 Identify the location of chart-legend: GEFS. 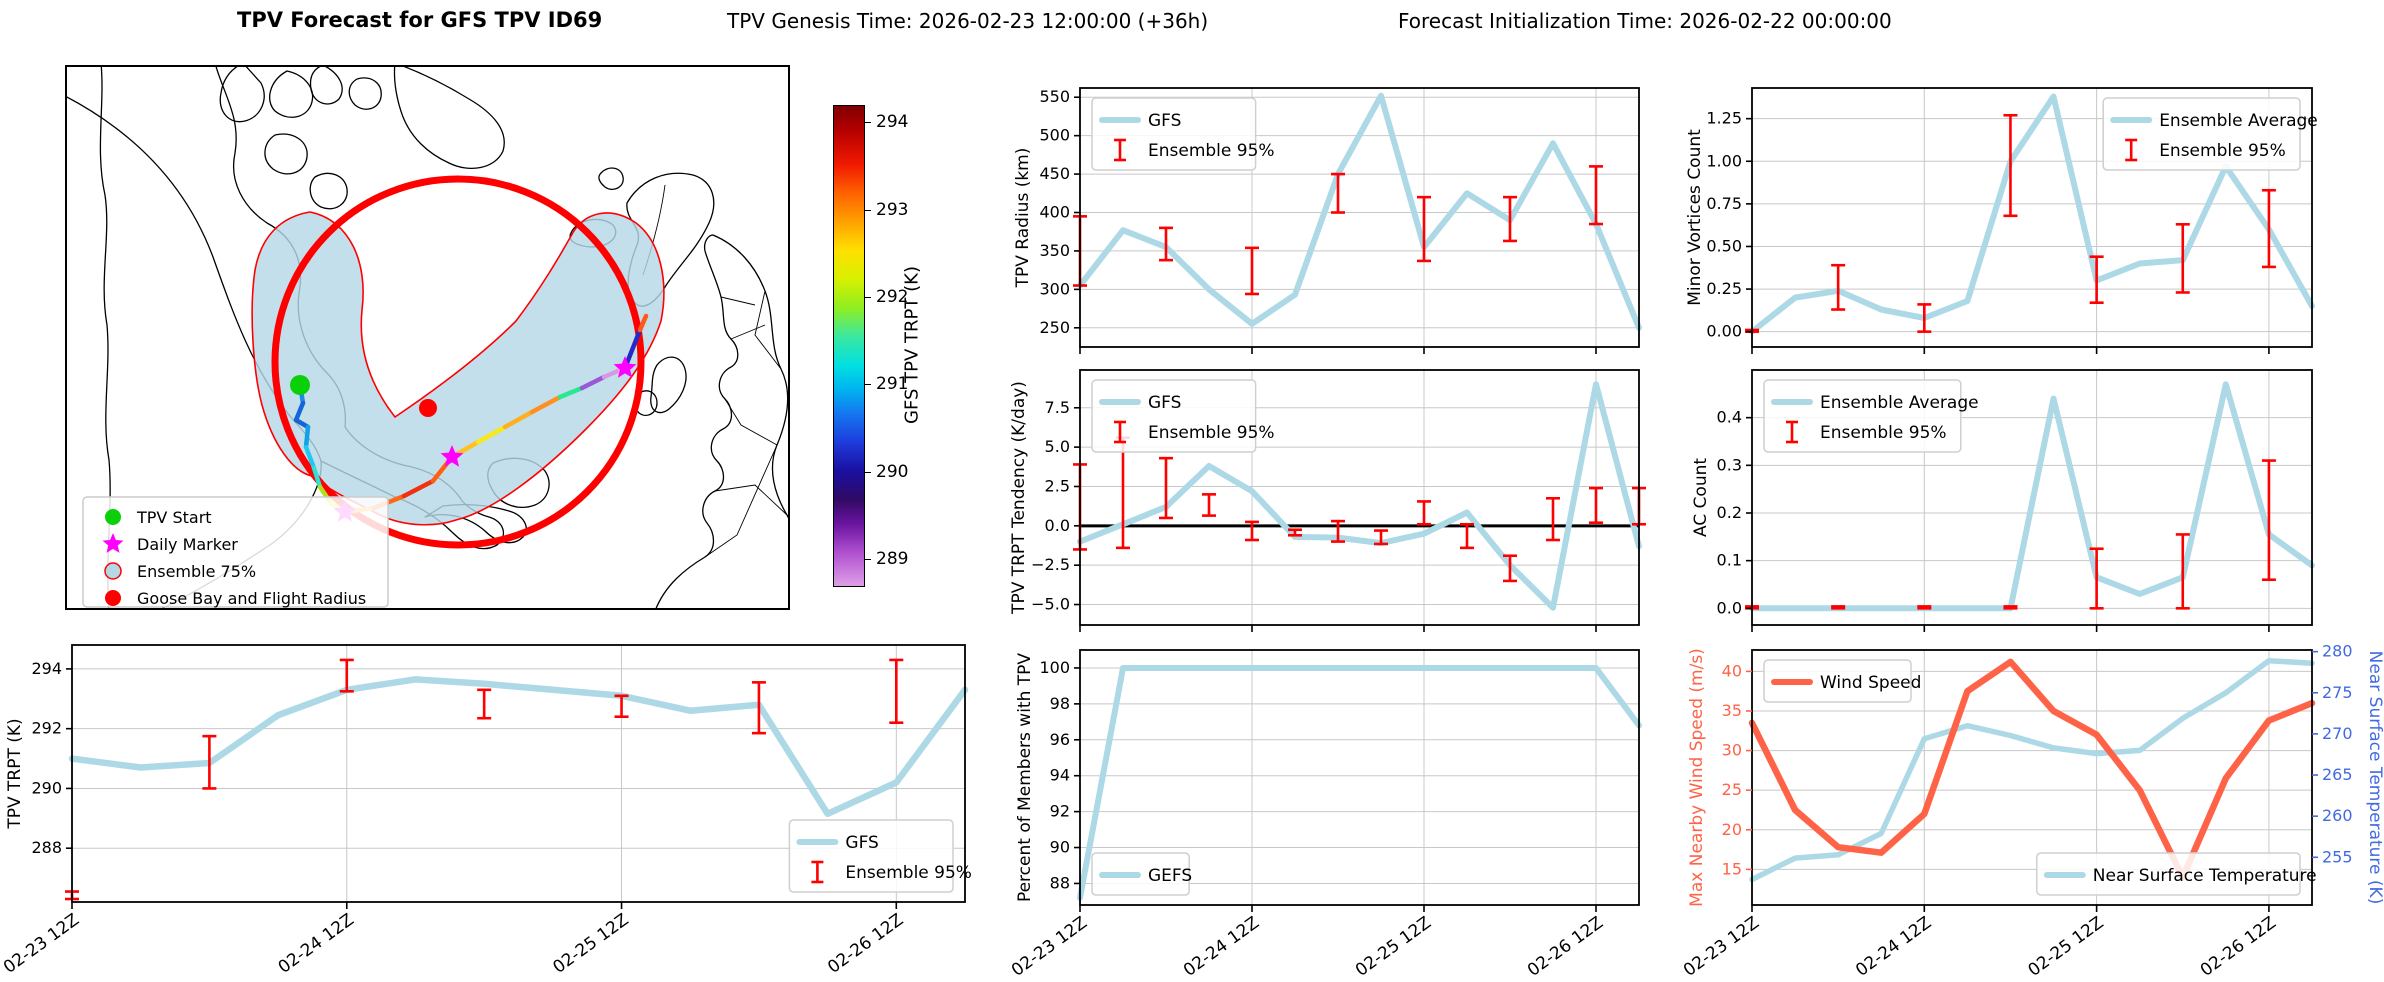
(1141, 874).